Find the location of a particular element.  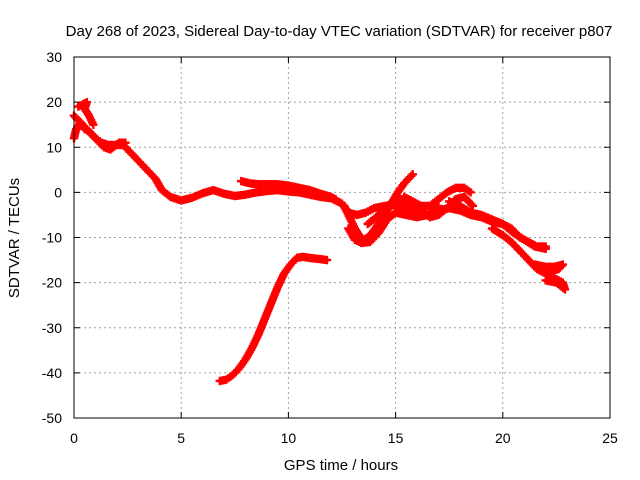

x-tick-label: 25 is located at coordinates (610, 438).